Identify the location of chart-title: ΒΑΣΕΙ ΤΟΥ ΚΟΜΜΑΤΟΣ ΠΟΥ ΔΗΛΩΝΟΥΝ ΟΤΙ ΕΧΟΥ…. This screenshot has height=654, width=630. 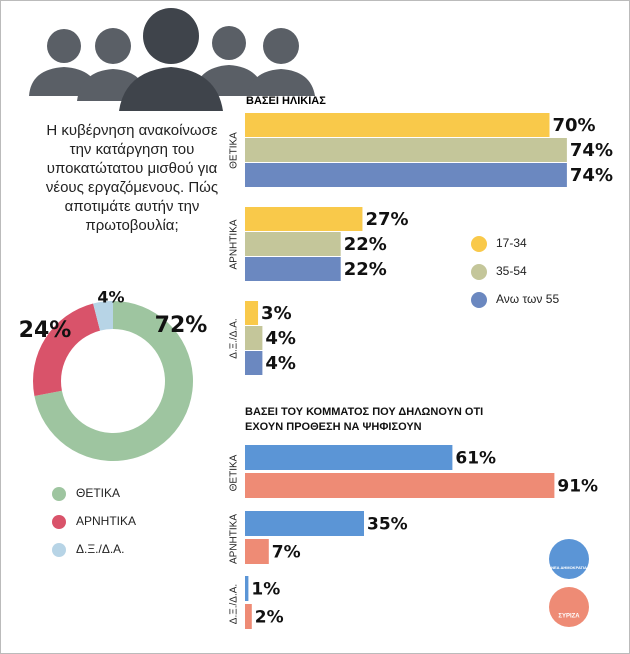
(364, 419).